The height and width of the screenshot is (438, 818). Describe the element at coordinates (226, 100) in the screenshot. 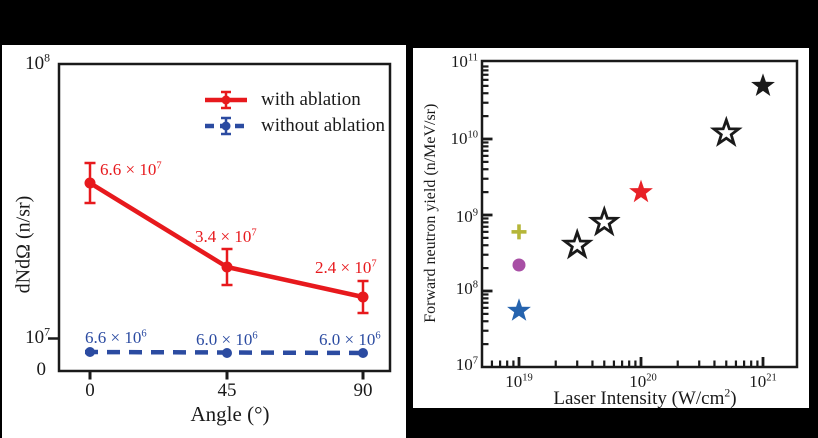

I see `errorbar-line-icon` at that location.